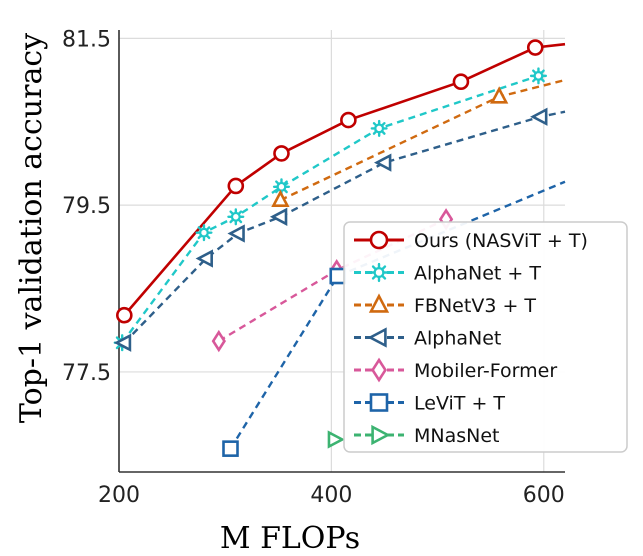  I want to click on y-axis-label: Top-1 validation accuracy, so click(31, 228).